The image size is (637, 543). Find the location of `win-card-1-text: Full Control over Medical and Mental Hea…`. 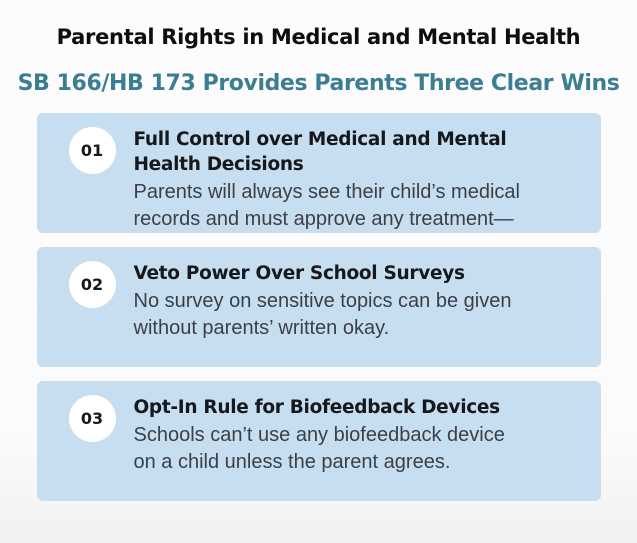

win-card-1-text: Full Control over Medical and Mental Hea… is located at coordinates (359, 180).